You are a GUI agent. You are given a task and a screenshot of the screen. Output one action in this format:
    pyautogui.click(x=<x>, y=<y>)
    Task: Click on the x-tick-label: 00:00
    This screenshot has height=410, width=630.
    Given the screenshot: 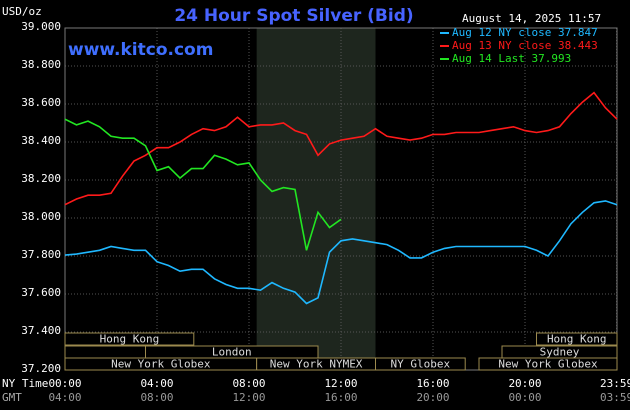 What is the action you would take?
    pyautogui.click(x=64, y=383)
    